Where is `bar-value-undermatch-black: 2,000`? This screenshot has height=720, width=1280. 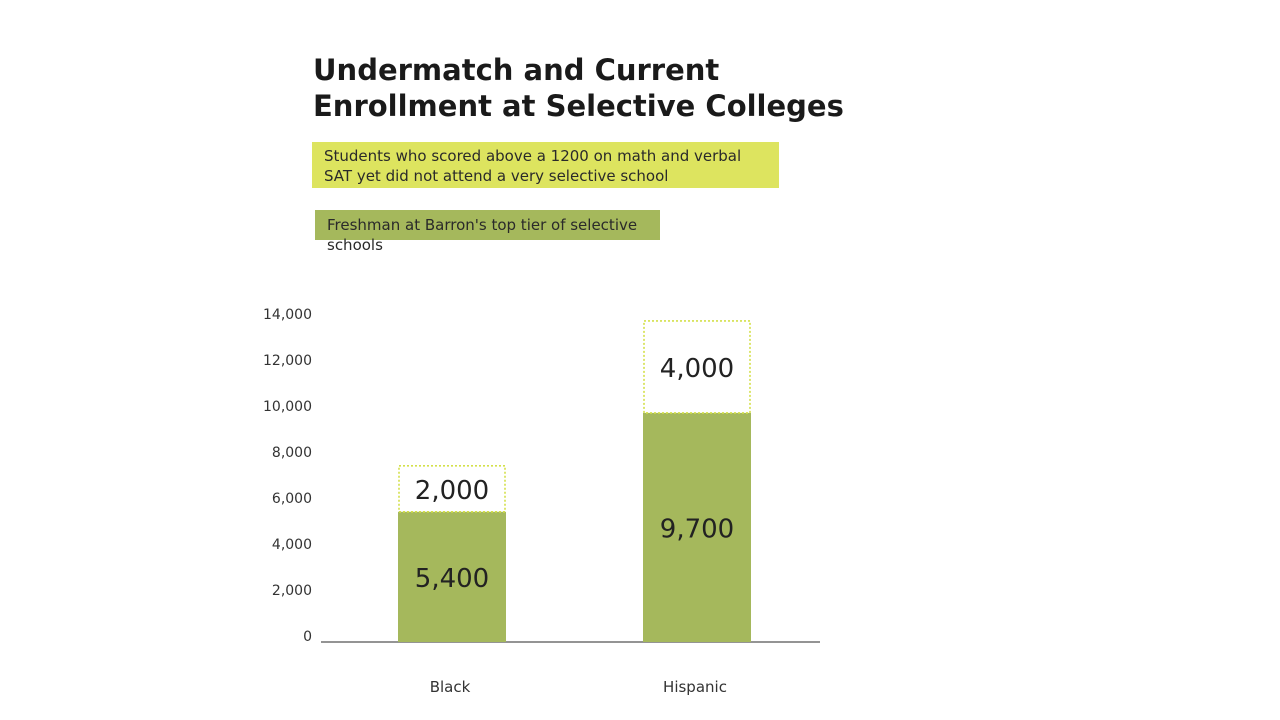 bar-value-undermatch-black: 2,000 is located at coordinates (452, 491).